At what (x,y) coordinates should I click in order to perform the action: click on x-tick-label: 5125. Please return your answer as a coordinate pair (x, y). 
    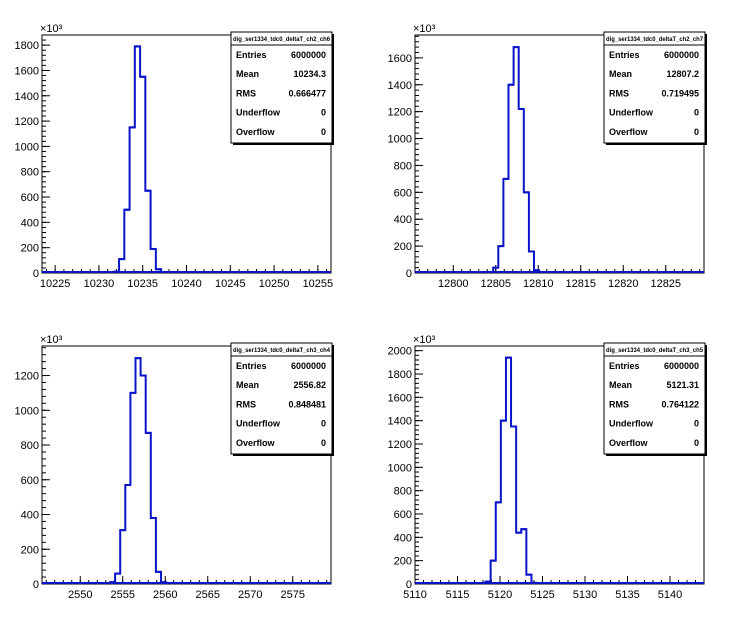
    Looking at the image, I should click on (542, 595).